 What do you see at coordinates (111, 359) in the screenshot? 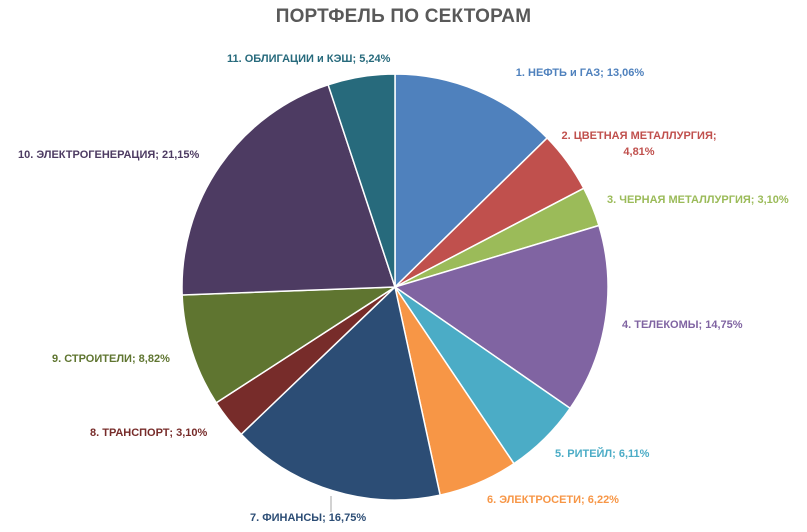
I see `slice-label-9: 9. СТРОИТЕЛИ; 8,82%` at bounding box center [111, 359].